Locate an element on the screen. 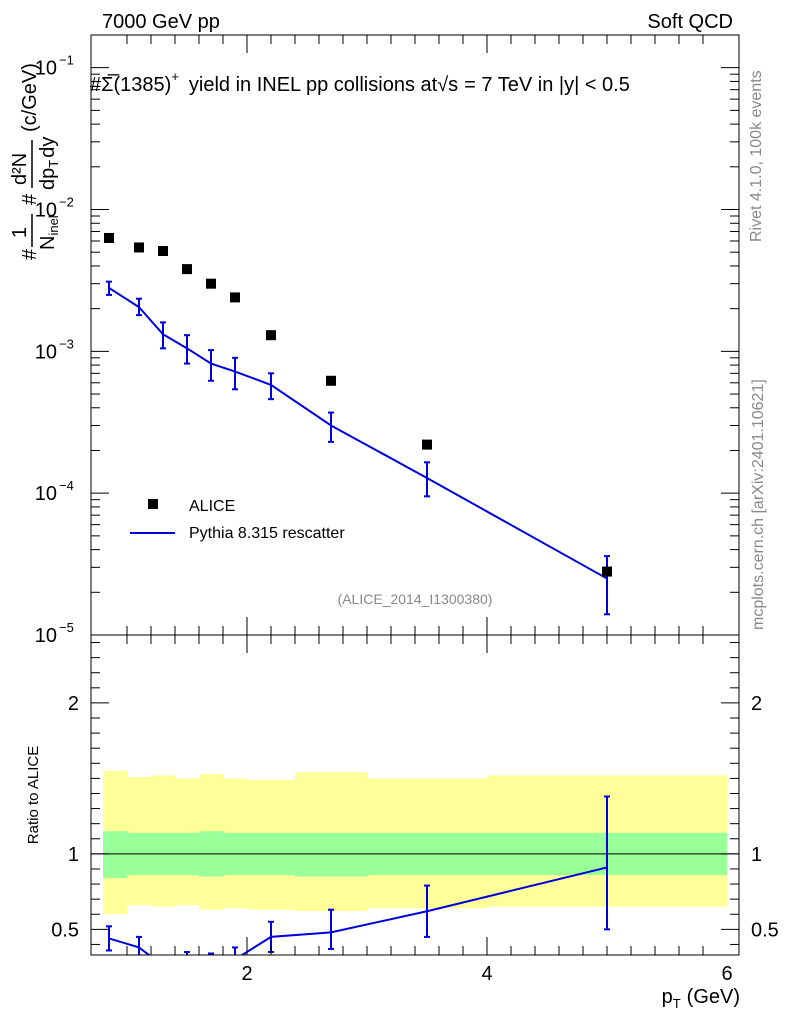 The height and width of the screenshot is (1024, 786). ylabel-ninel: Ninel is located at coordinates (49, 232).